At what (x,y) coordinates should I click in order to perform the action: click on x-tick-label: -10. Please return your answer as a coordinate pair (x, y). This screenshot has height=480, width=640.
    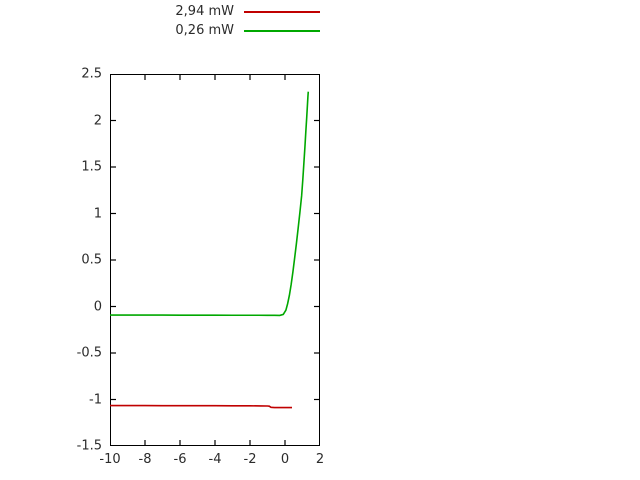
    Looking at the image, I should click on (110, 459).